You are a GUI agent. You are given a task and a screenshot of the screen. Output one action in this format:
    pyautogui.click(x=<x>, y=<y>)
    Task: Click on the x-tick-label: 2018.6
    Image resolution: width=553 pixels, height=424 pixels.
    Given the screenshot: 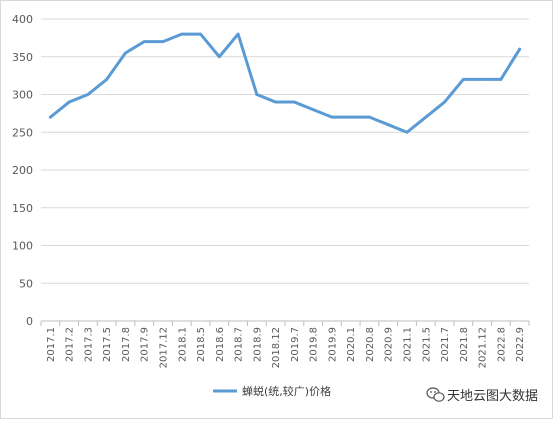 What is the action you would take?
    pyautogui.click(x=220, y=344)
    